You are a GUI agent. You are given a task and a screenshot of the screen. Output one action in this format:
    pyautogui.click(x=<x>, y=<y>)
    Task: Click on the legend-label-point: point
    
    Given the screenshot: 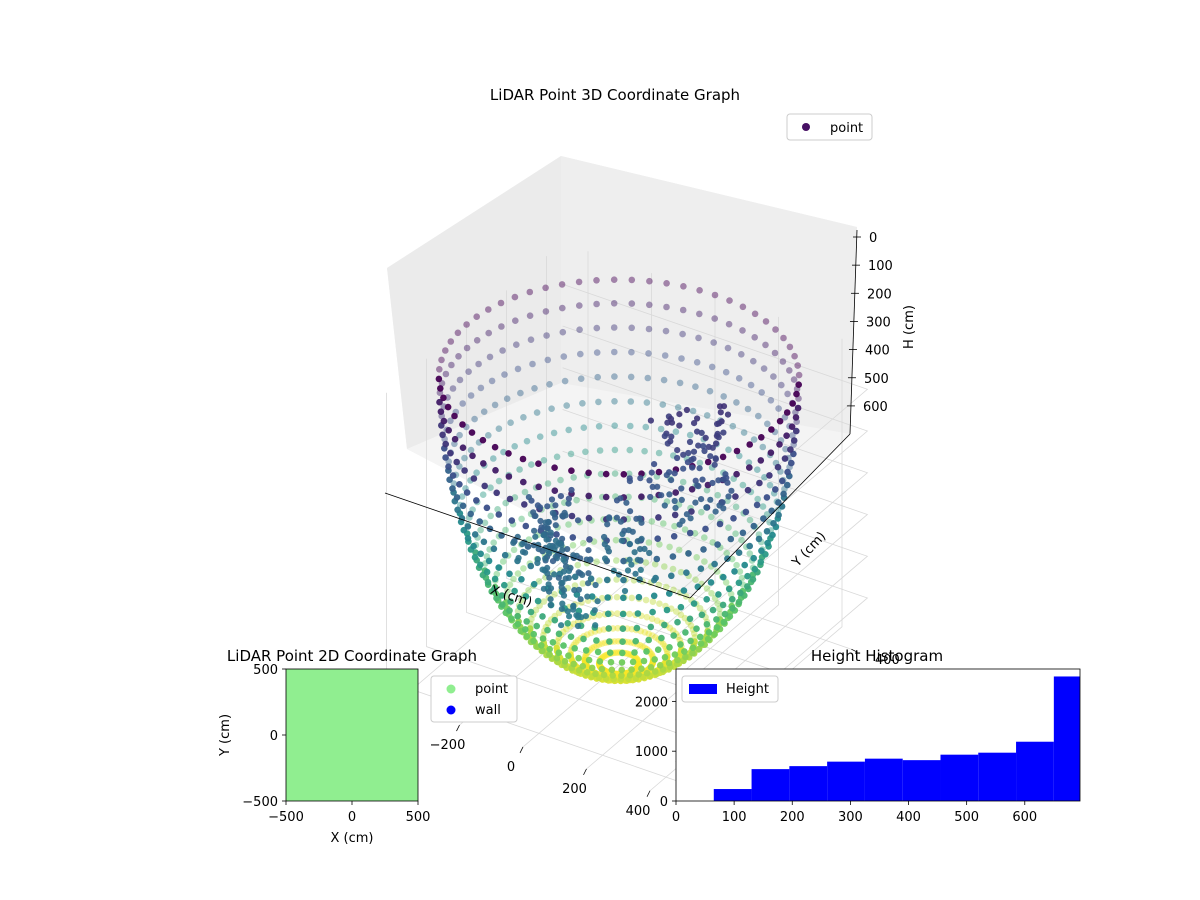 What is the action you would take?
    pyautogui.click(x=846, y=128)
    